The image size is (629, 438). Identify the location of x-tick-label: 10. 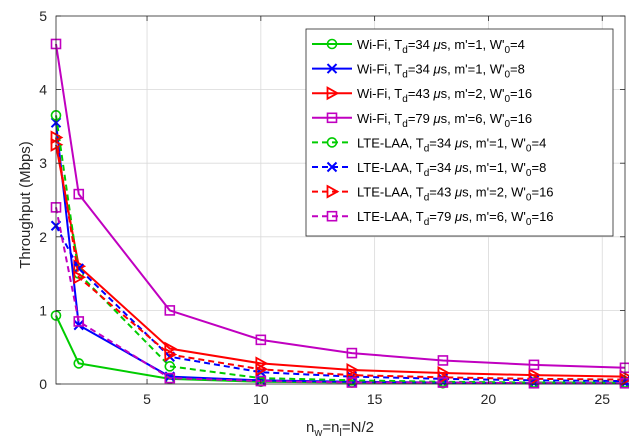
(261, 399).